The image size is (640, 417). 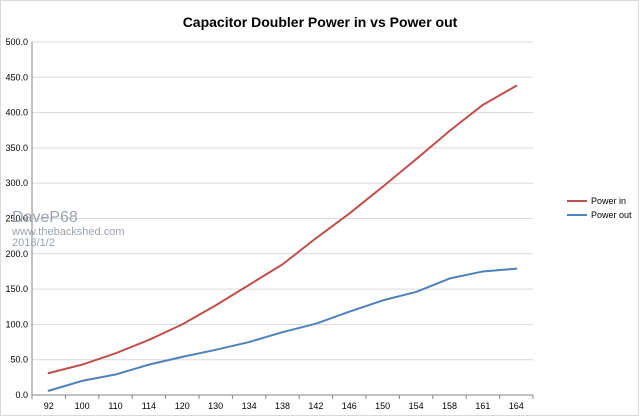 I want to click on x-tick-label: 154, so click(x=416, y=406).